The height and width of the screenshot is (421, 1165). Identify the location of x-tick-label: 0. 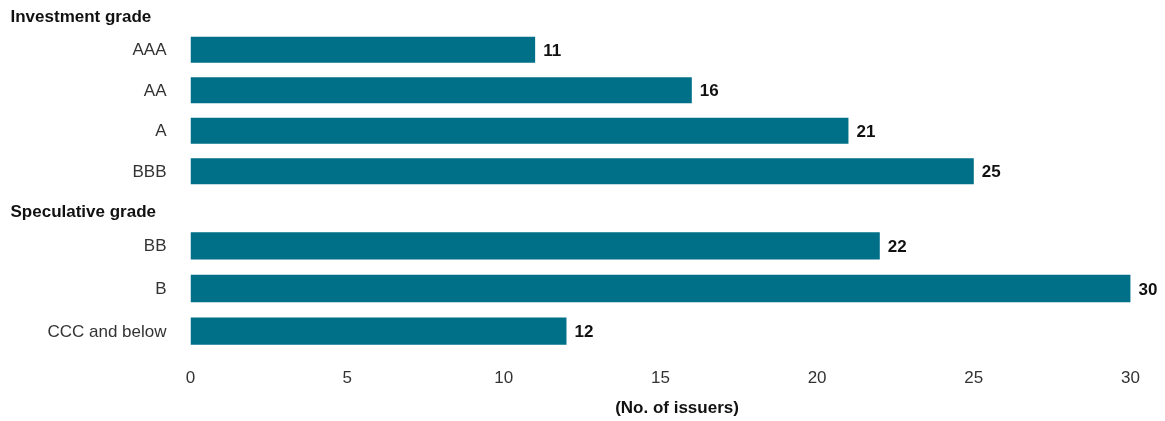
(190, 377).